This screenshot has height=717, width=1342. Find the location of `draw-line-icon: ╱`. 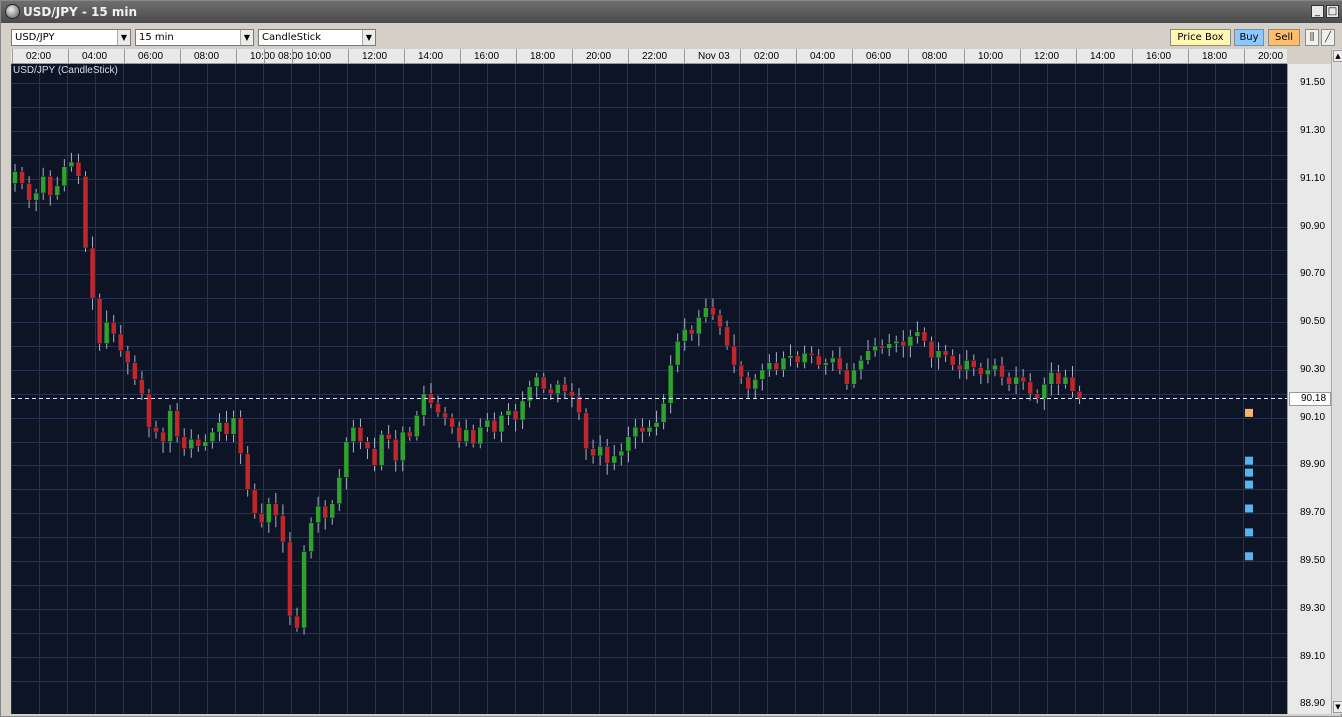

draw-line-icon: ╱ is located at coordinates (1328, 37).